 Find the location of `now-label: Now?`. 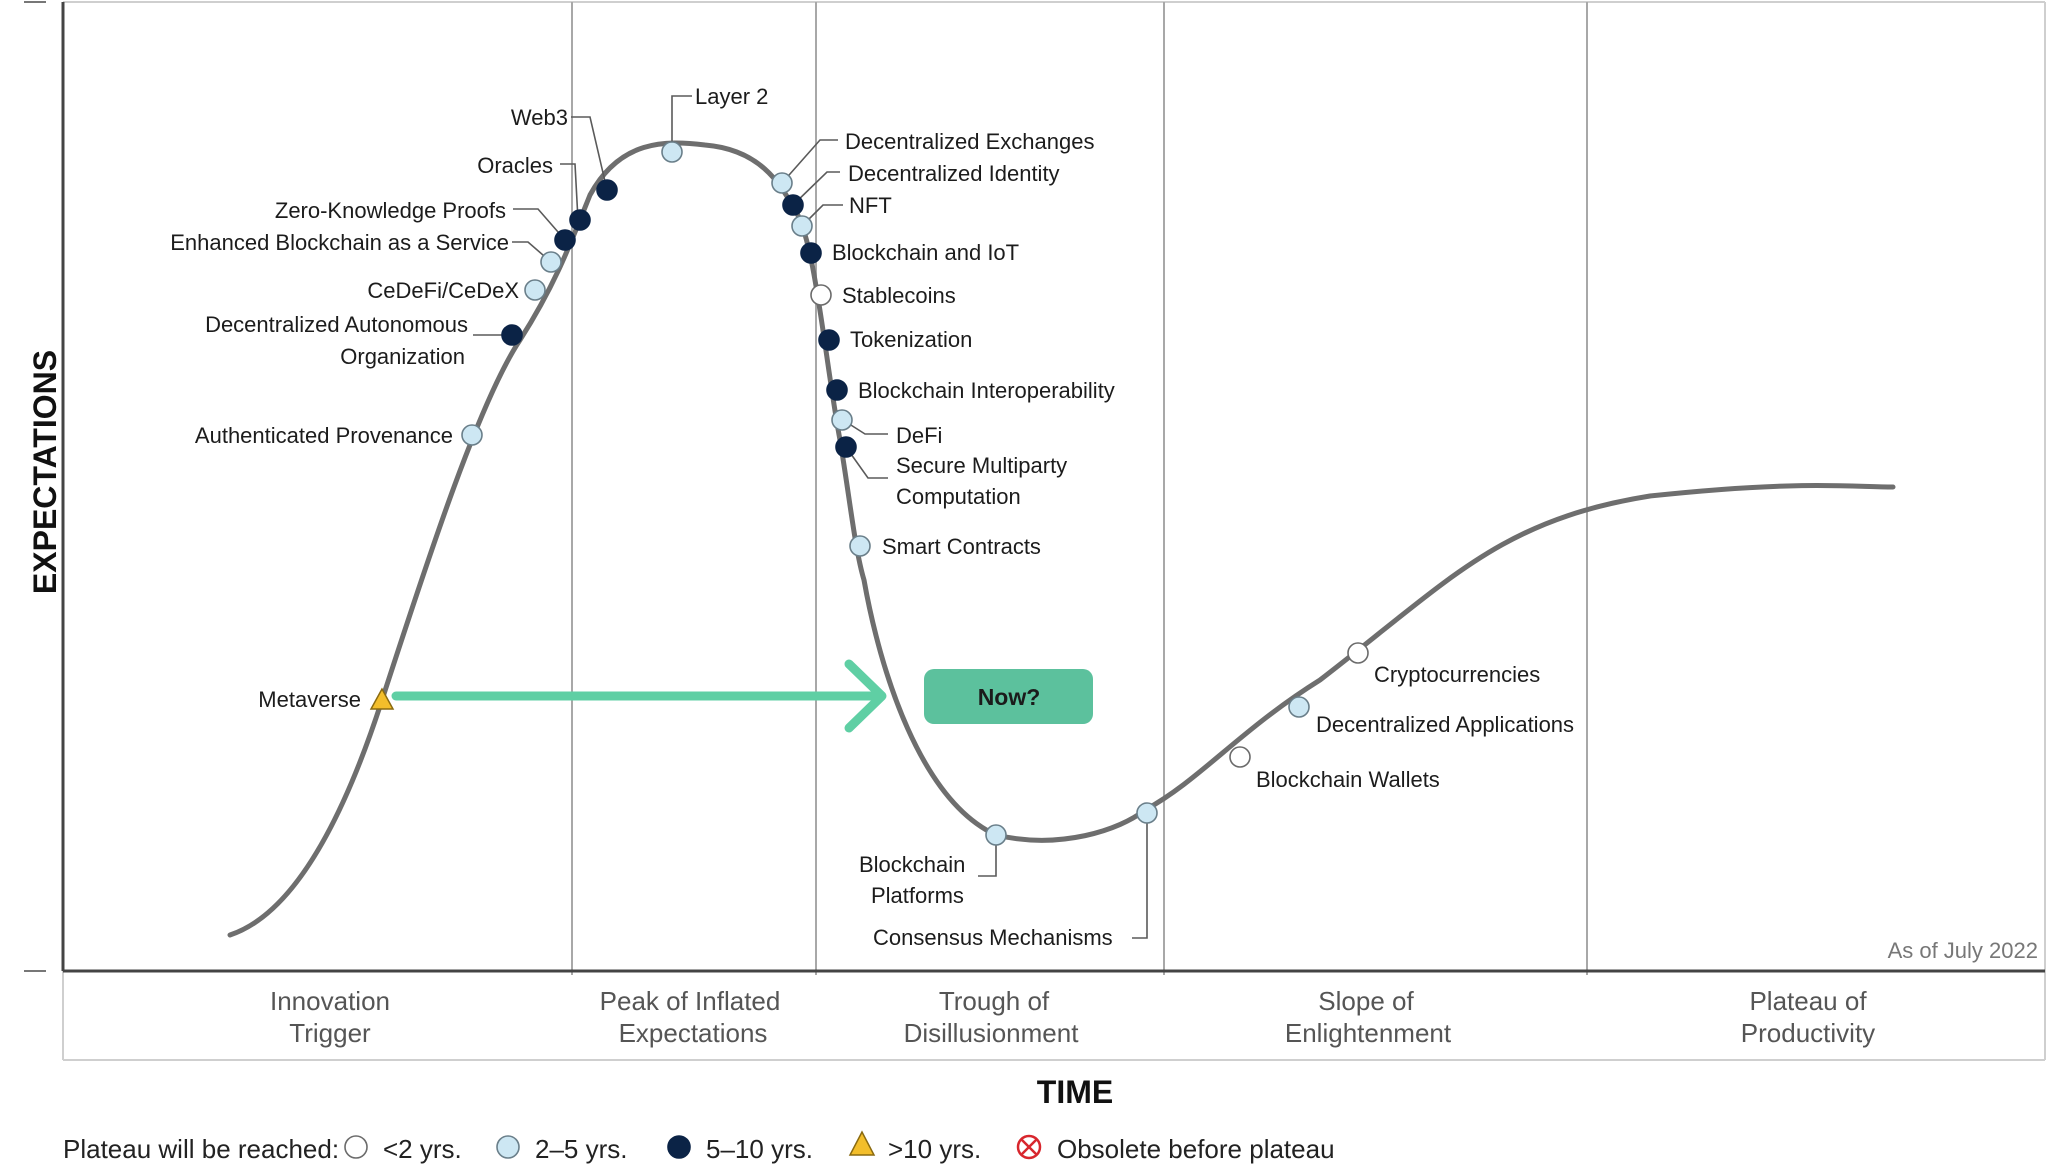

now-label: Now? is located at coordinates (1009, 697).